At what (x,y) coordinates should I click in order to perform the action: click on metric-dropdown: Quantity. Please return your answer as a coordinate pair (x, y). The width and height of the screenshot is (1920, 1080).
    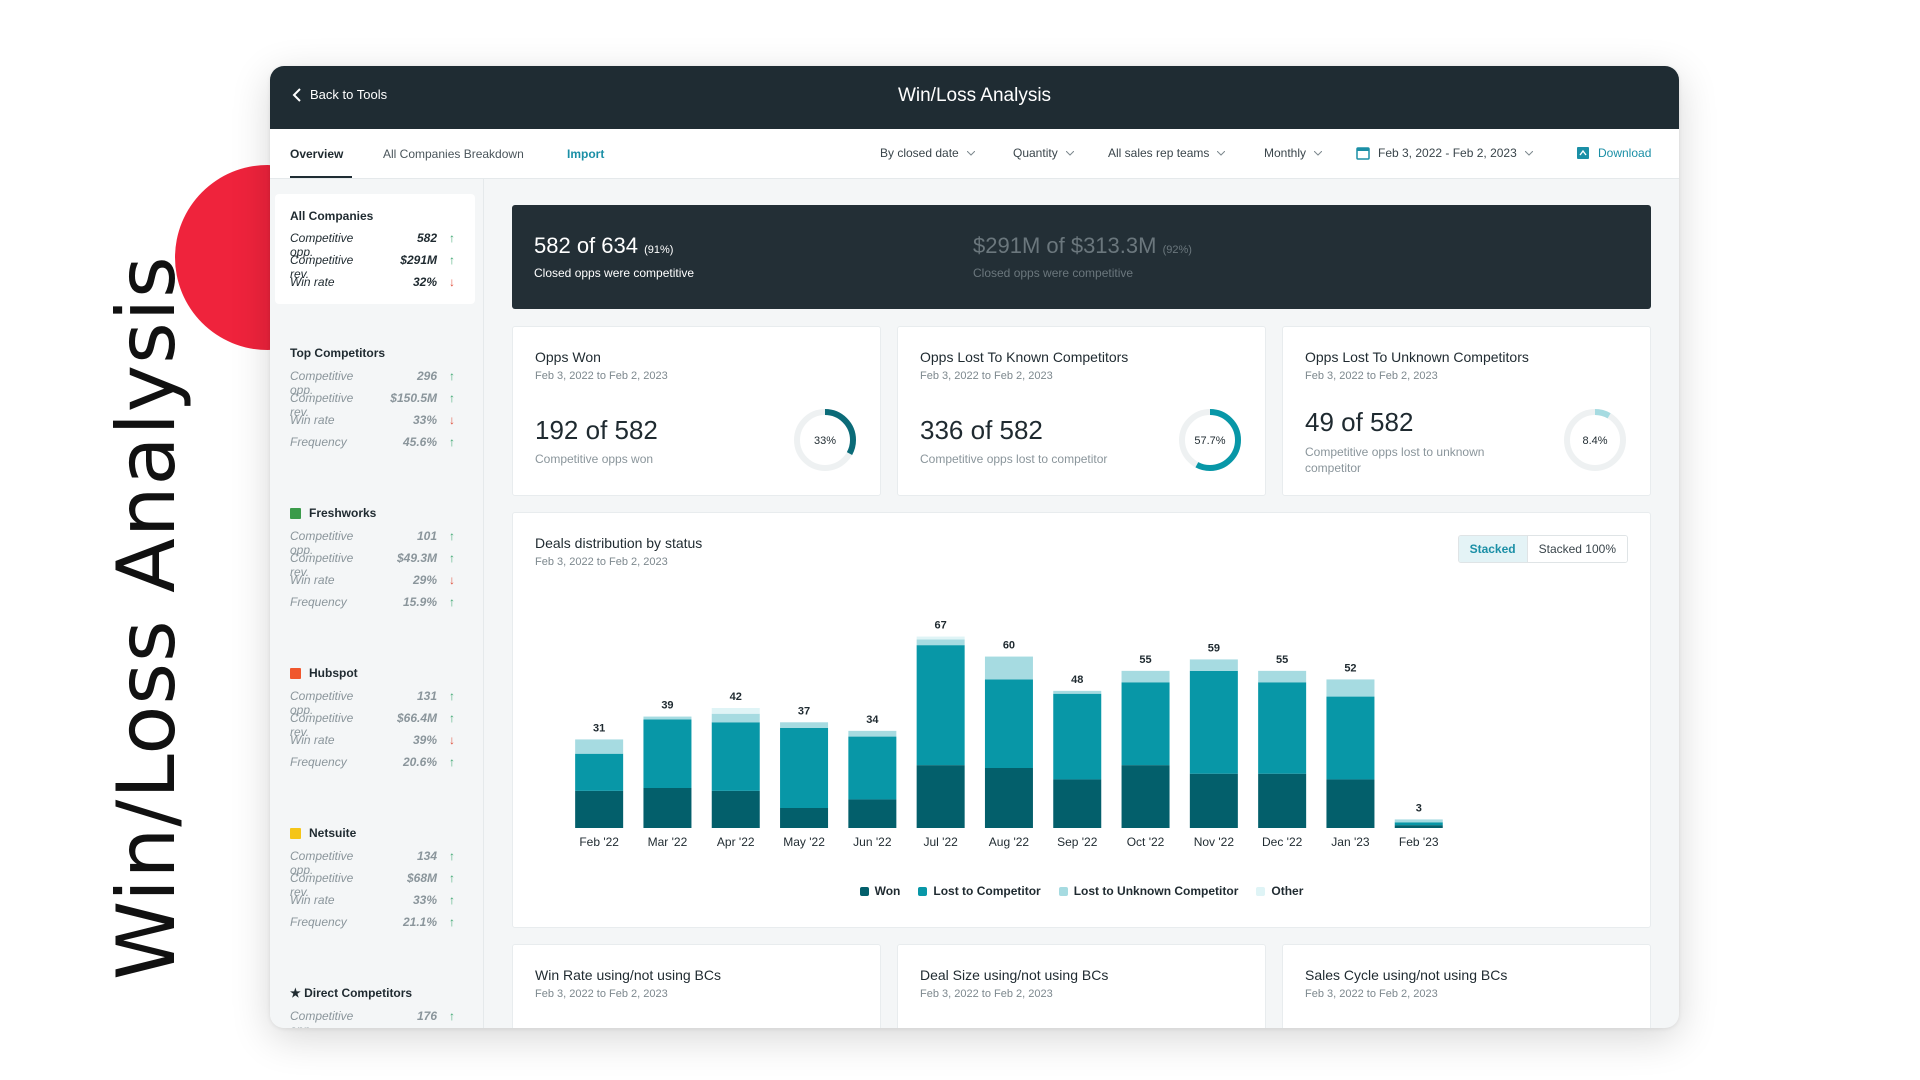
    Looking at the image, I should click on (1043, 153).